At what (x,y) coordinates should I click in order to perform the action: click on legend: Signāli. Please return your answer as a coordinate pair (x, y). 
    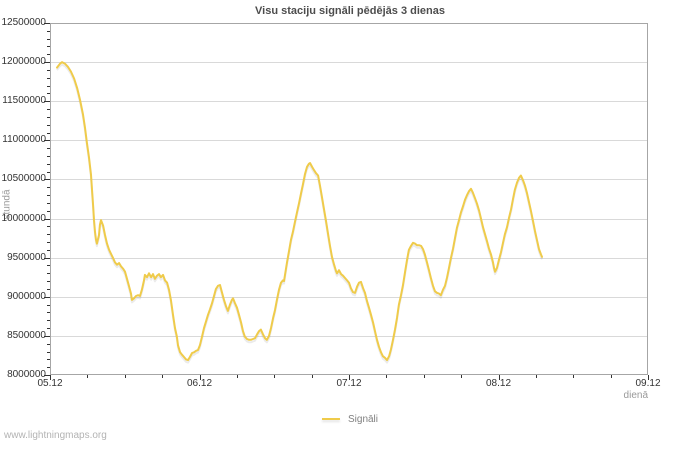
    Looking at the image, I should click on (350, 419).